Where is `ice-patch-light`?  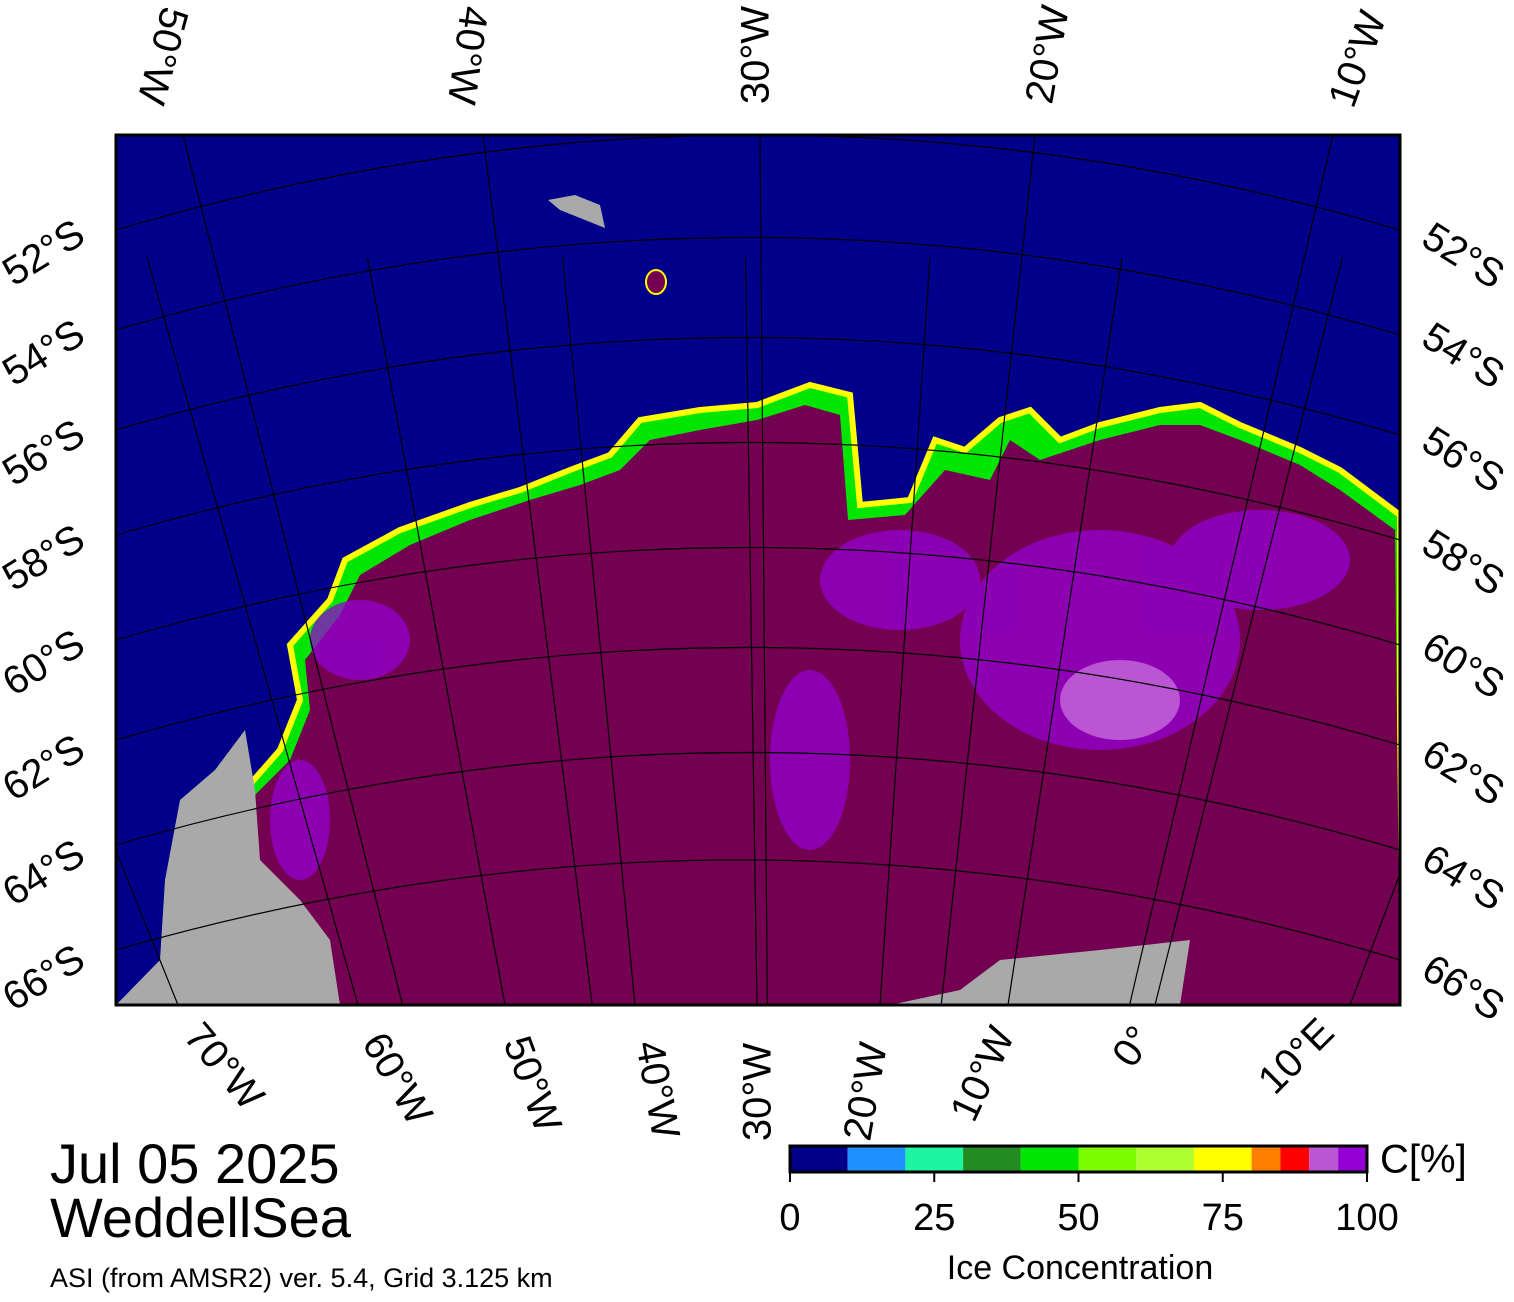 ice-patch-light is located at coordinates (1120, 700).